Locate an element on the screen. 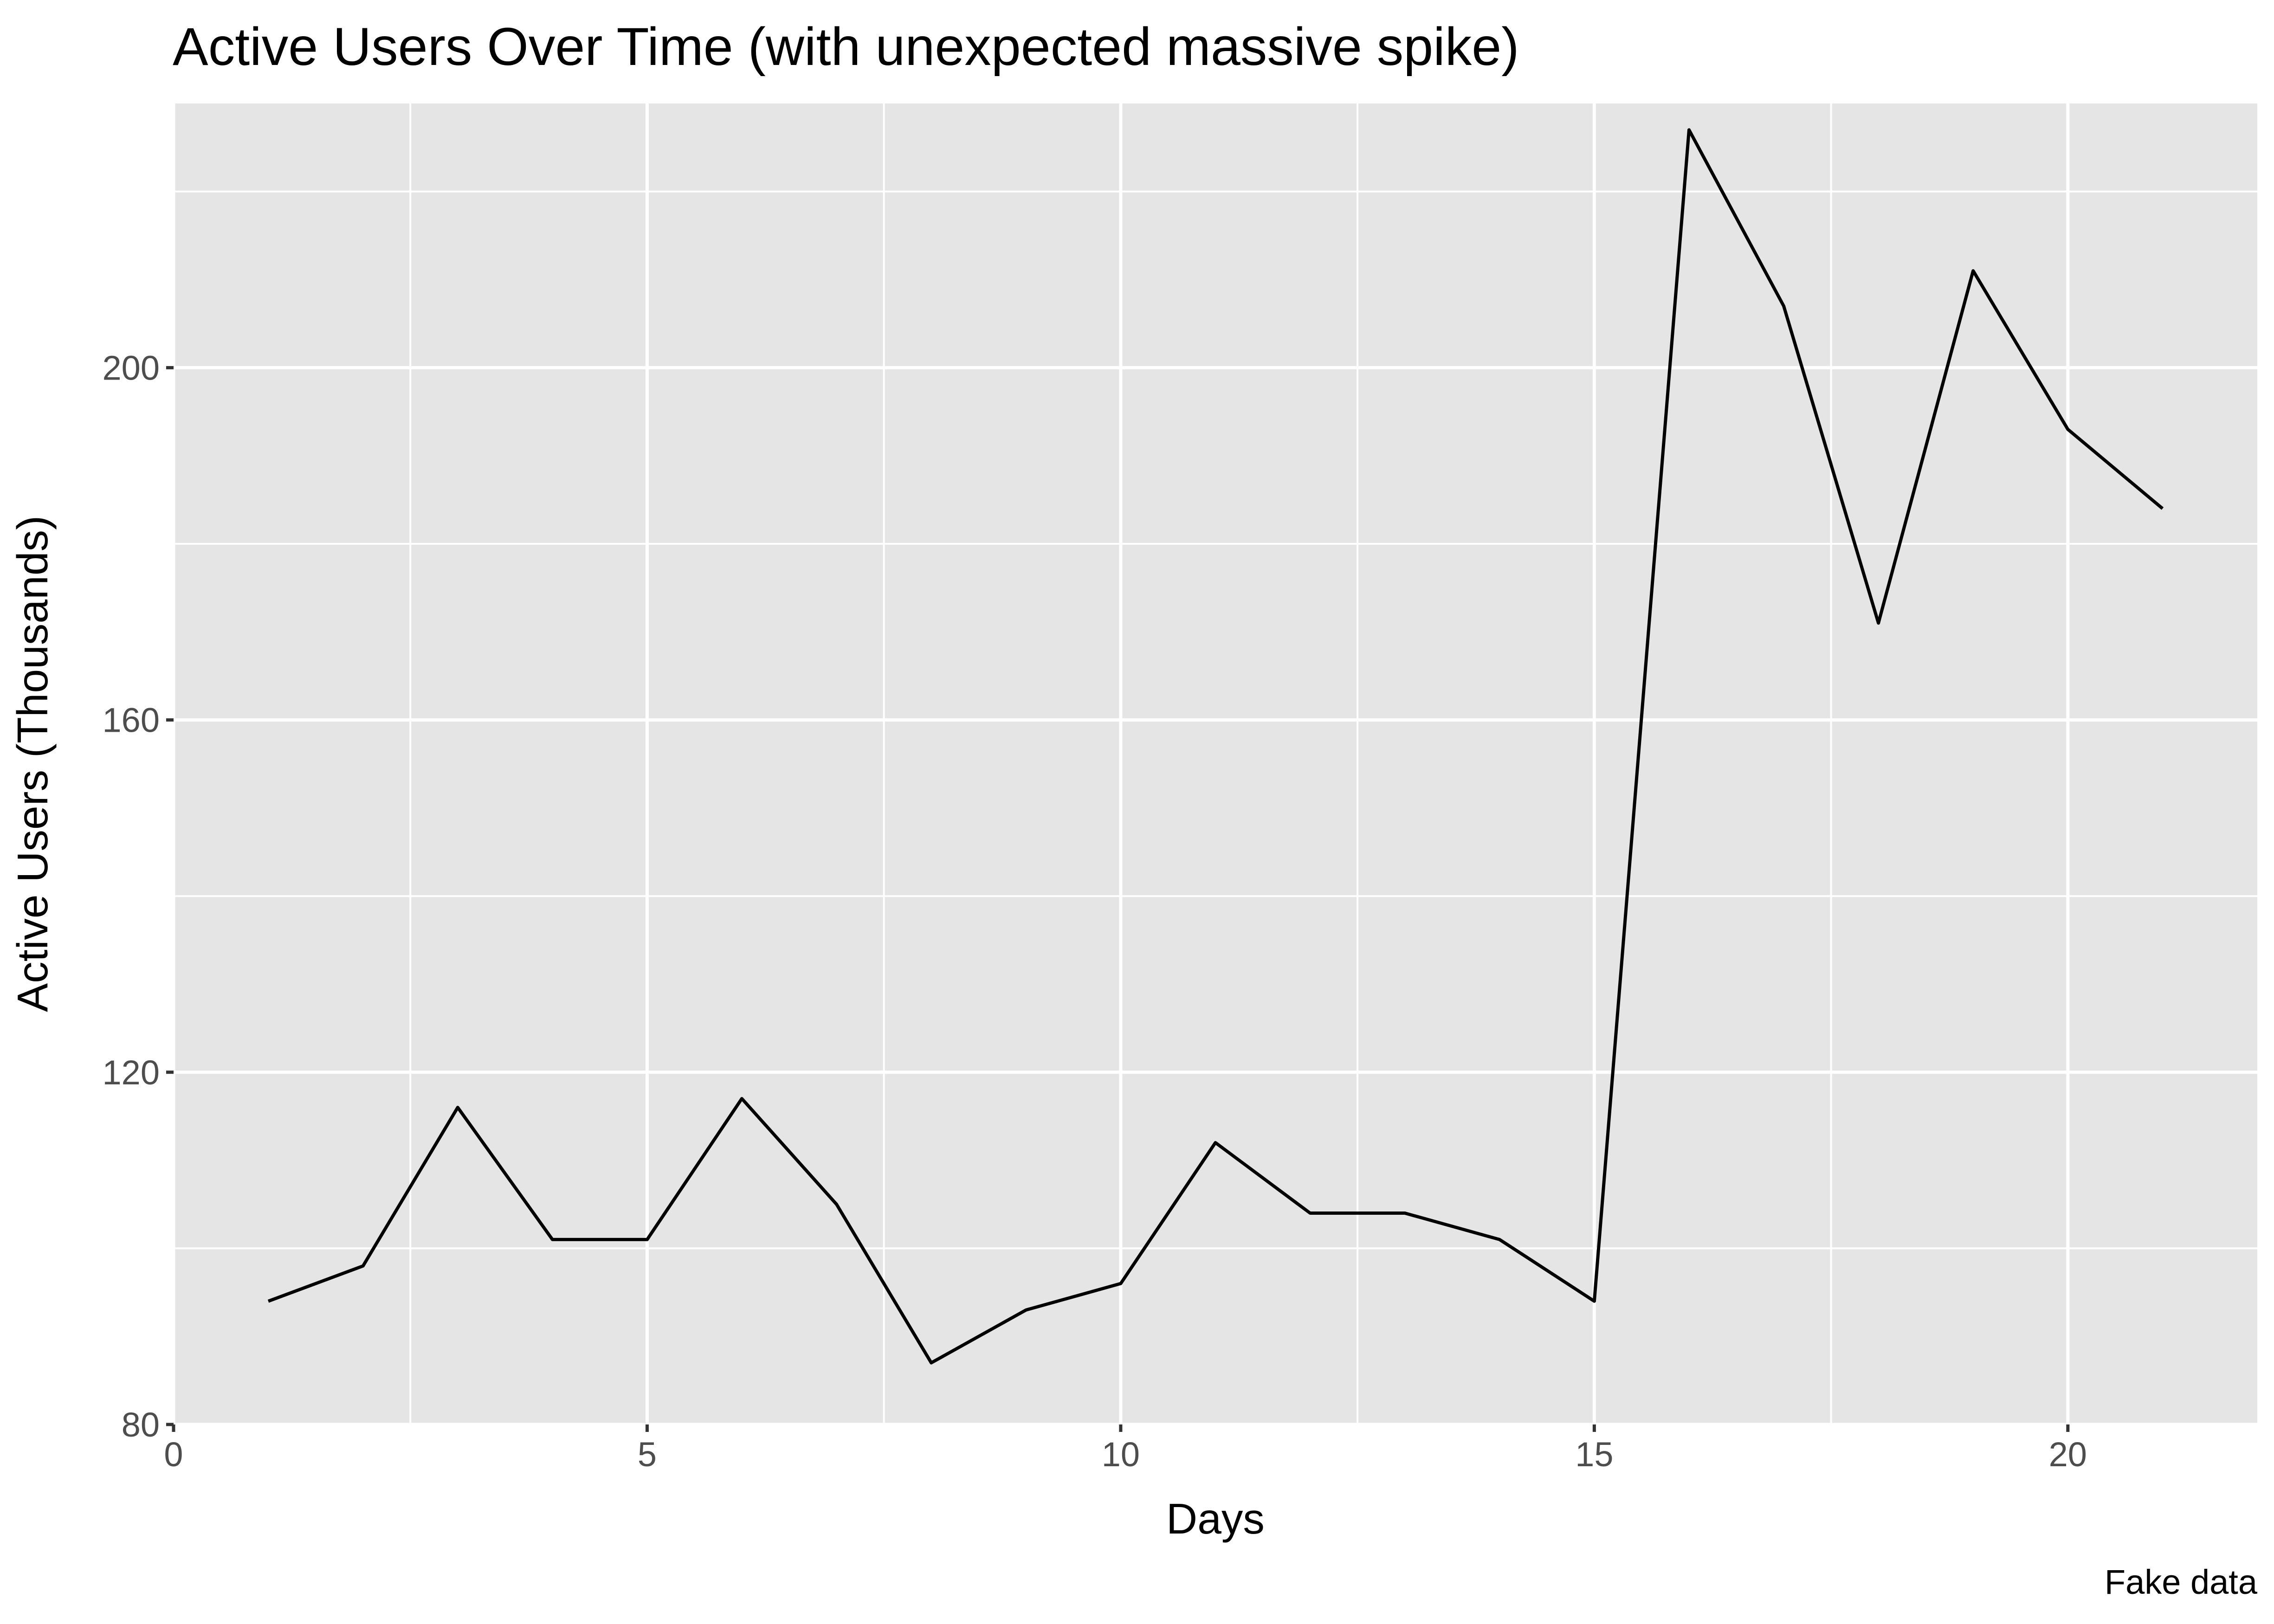  y-tick-labels: 80 120 160 200 is located at coordinates (131, 896).